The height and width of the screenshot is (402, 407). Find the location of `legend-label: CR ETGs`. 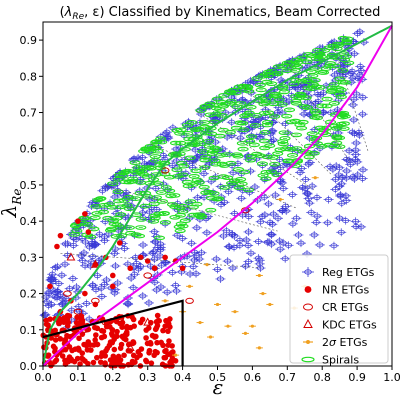

legend-label: CR ETGs is located at coordinates (345, 307).